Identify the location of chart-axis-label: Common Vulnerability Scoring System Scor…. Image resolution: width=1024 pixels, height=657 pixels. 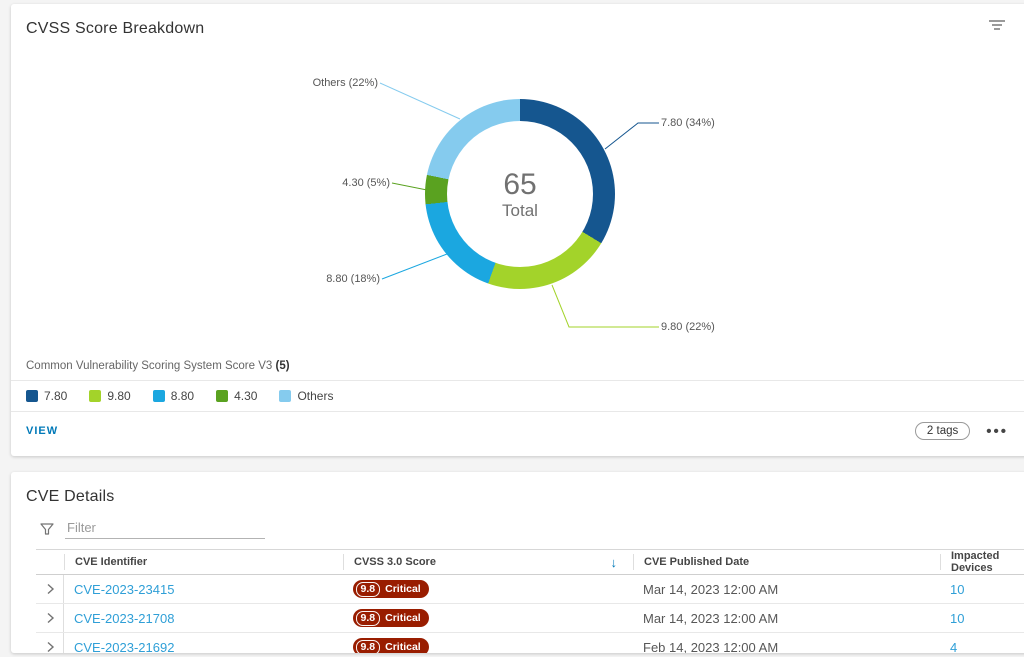
(158, 366).